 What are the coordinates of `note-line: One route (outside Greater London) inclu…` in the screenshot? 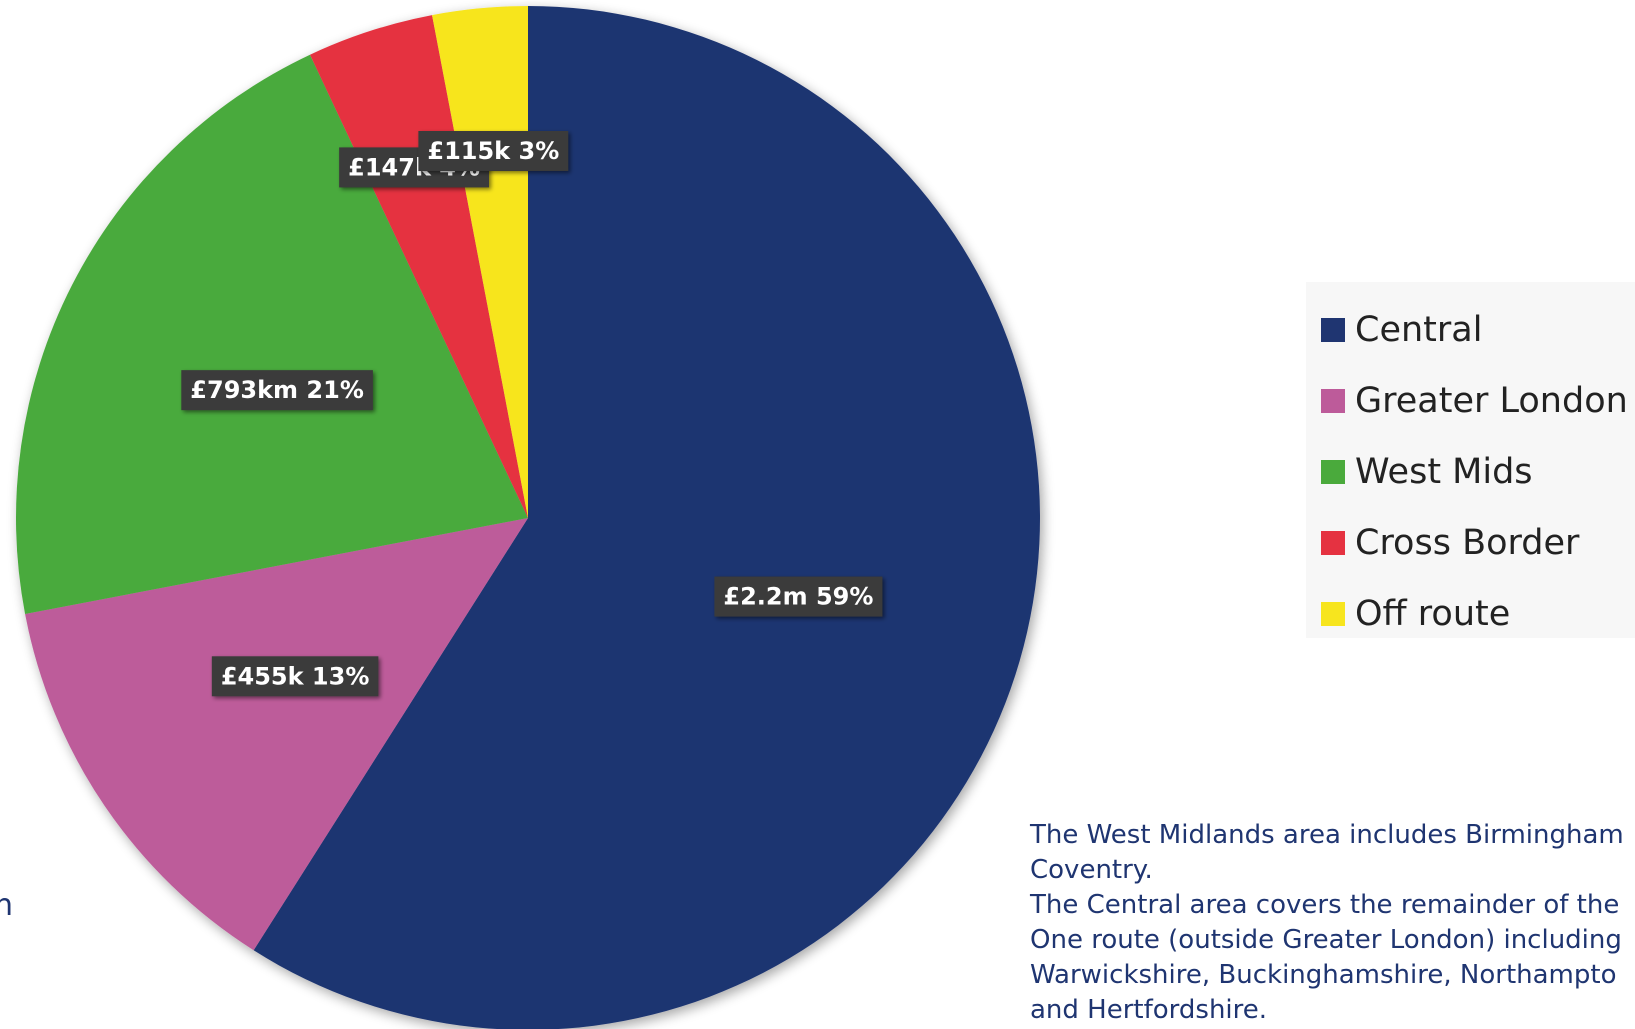 It's located at (1326, 940).